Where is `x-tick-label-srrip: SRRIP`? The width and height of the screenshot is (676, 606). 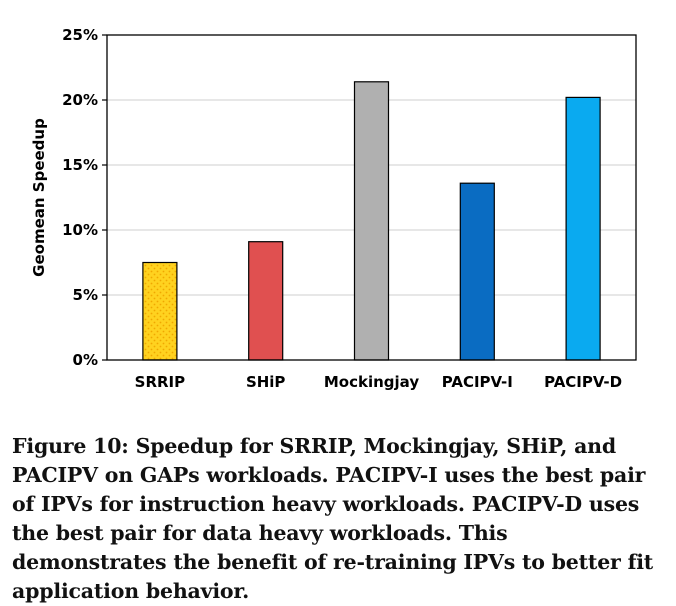
x-tick-label-srrip: SRRIP is located at coordinates (160, 382).